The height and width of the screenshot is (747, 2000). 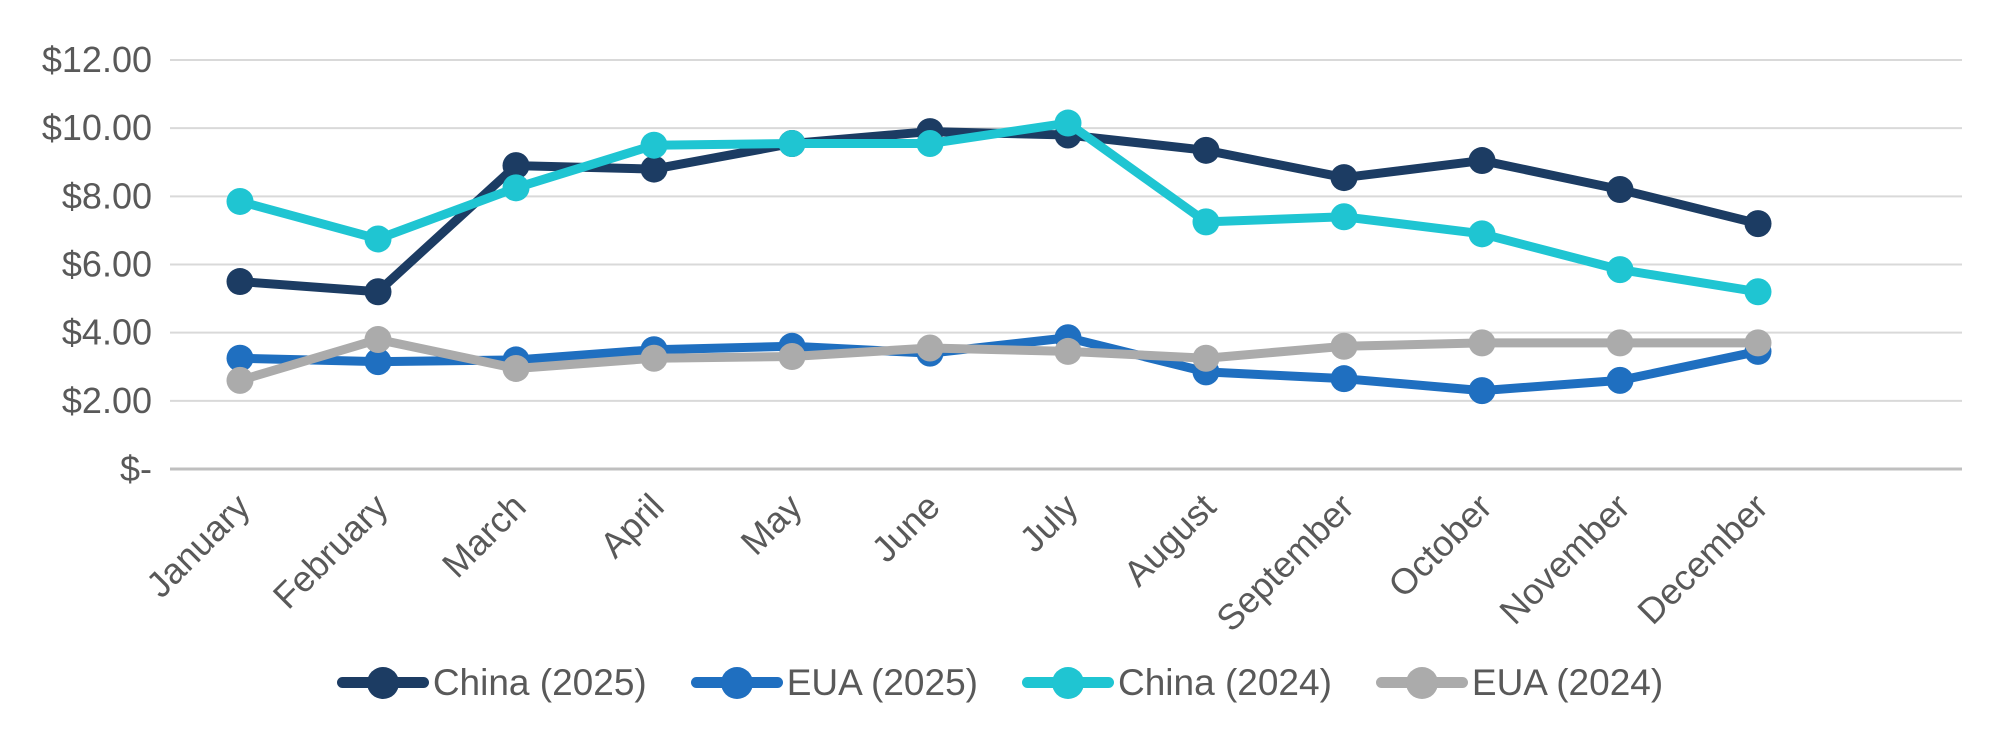 What do you see at coordinates (792, 357) in the screenshot?
I see `data-point-eua-2024-may` at bounding box center [792, 357].